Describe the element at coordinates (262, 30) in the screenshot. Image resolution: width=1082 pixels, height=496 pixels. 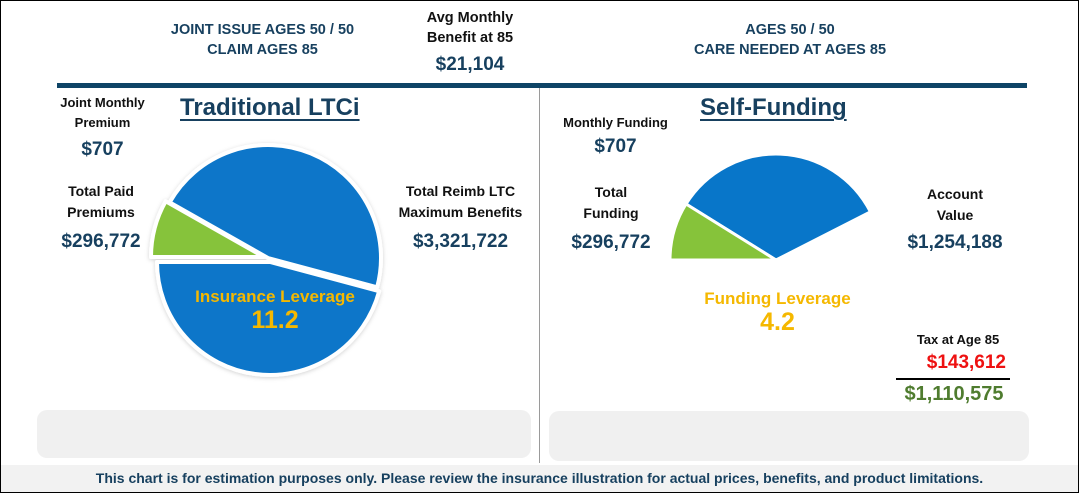
I see `header-left-line1: JOINT ISSUE AGES 50 / 50` at that location.